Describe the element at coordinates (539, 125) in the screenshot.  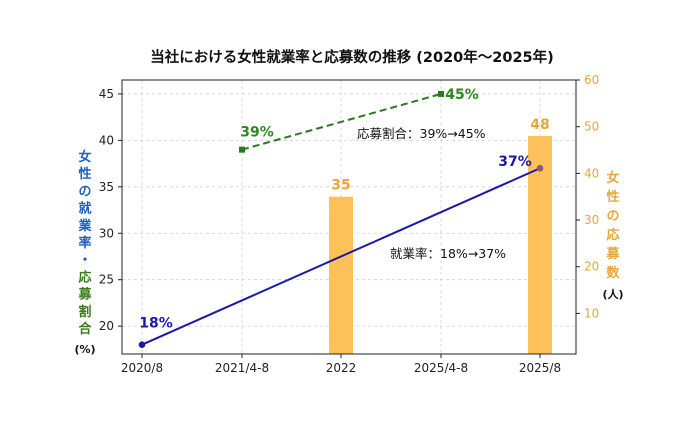
I see `label-bar-1: 48` at that location.